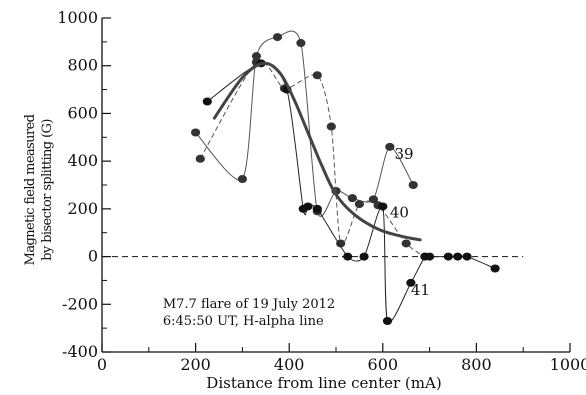 Image resolution: width=586 pixels, height=395 pixels. I want to click on x-tick-label: 800, so click(476, 364).